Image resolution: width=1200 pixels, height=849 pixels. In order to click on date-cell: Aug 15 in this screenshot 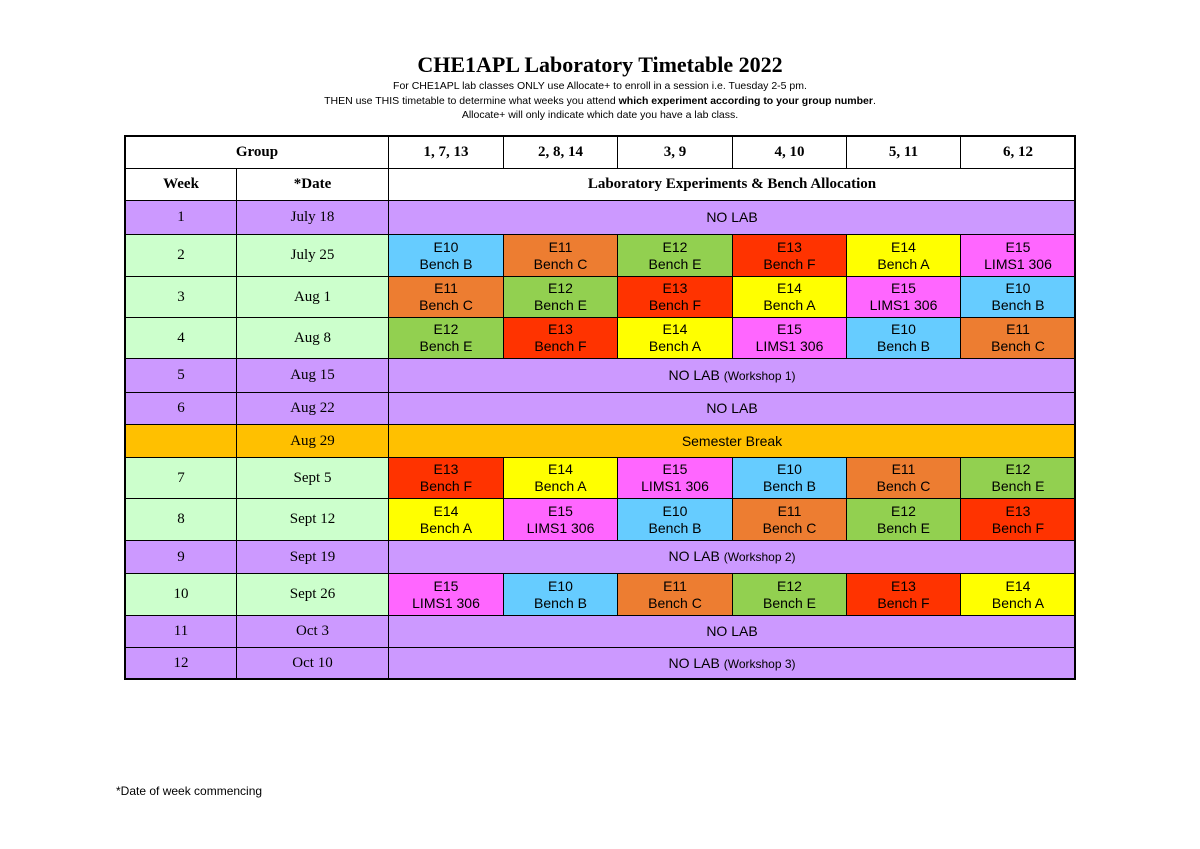, I will do `click(312, 375)`.